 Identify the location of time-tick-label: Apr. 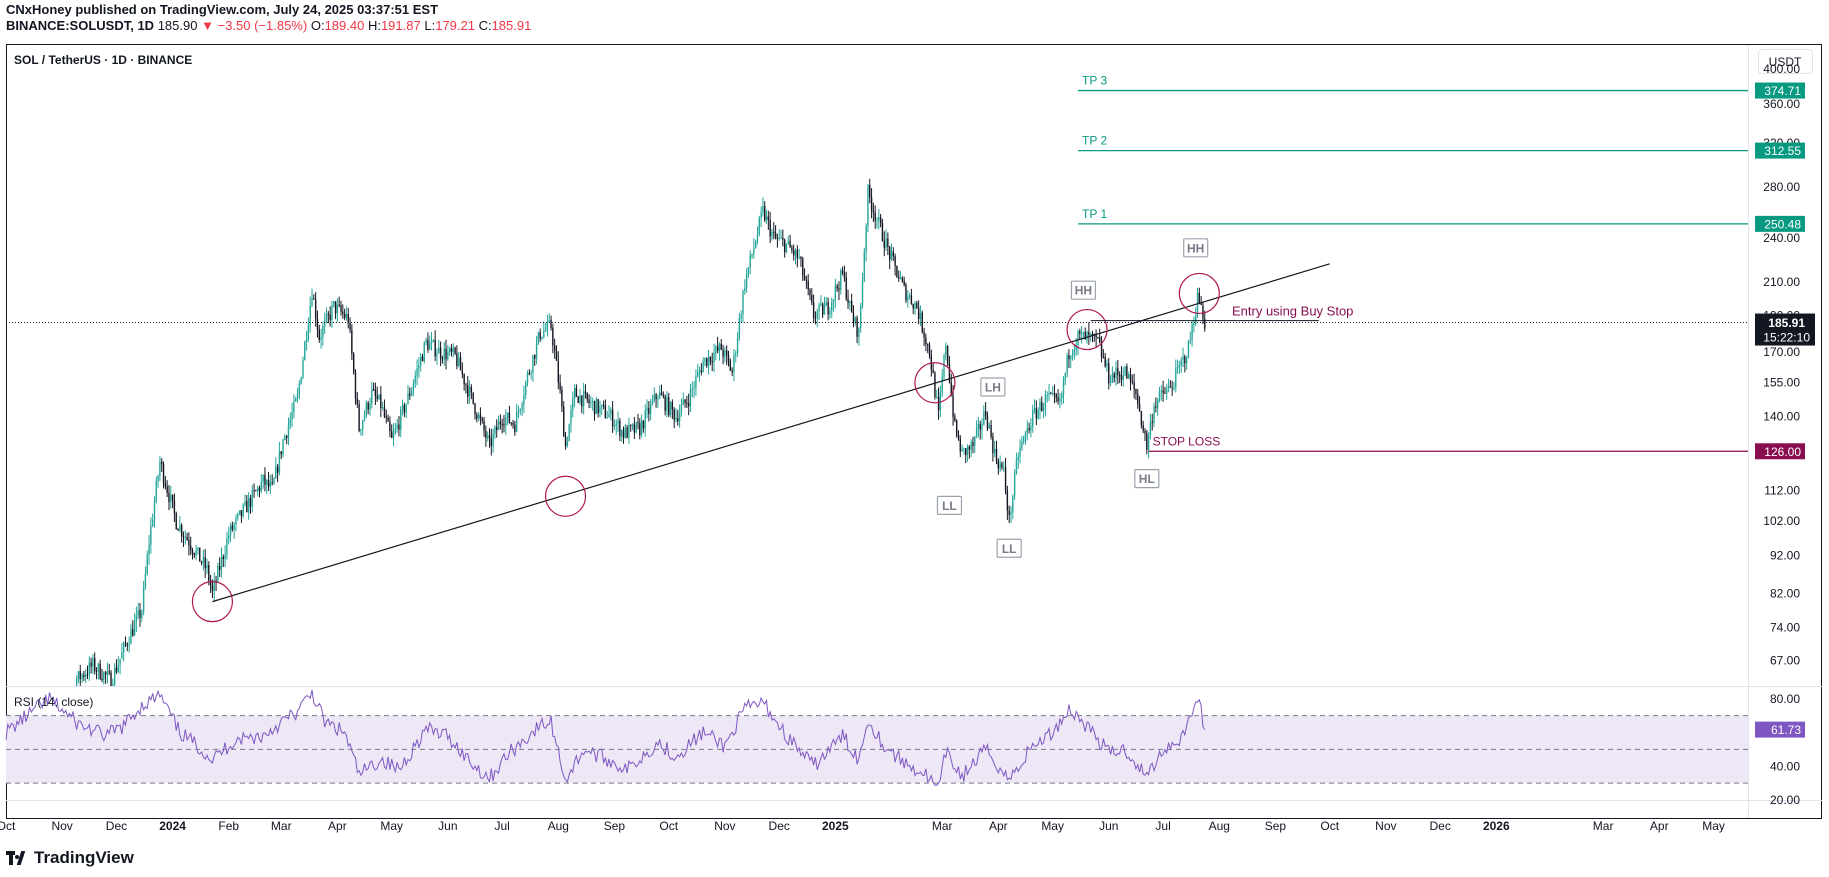
(337, 826).